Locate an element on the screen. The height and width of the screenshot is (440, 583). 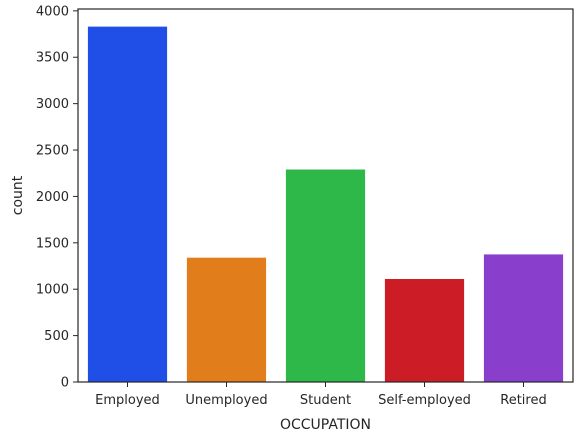
bar-self-employed is located at coordinates (424, 330).